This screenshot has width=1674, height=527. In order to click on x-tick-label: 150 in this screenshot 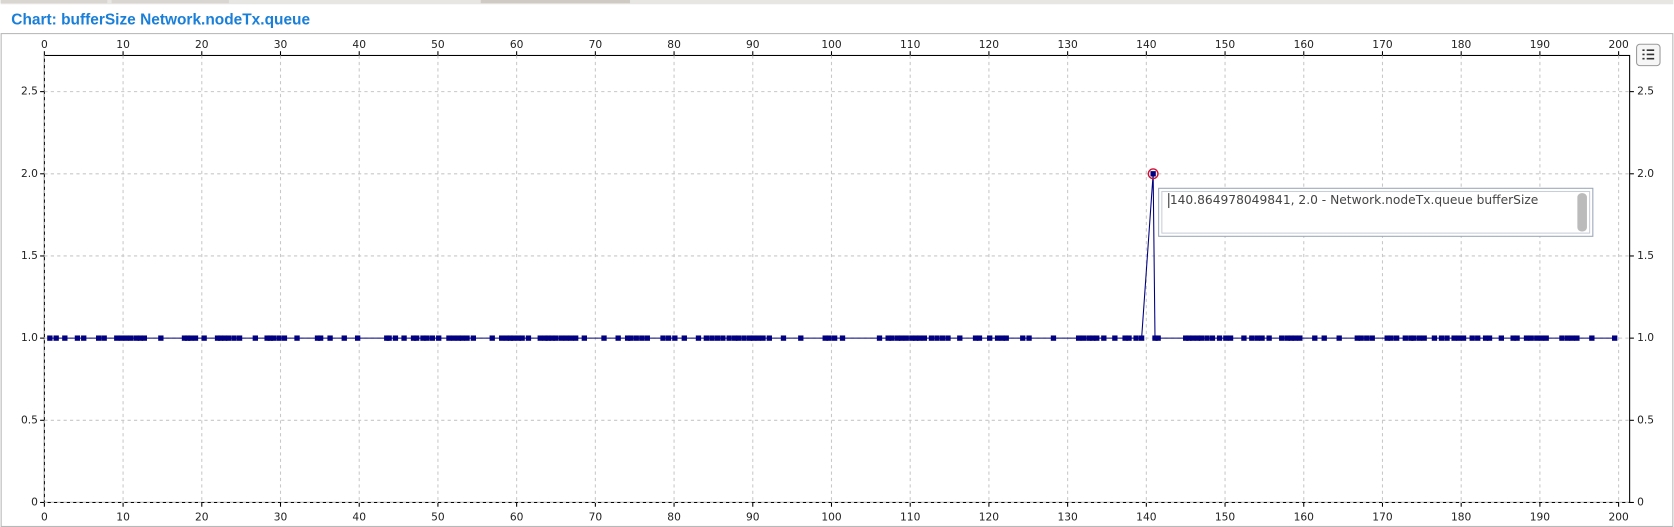, I will do `click(1225, 44)`.